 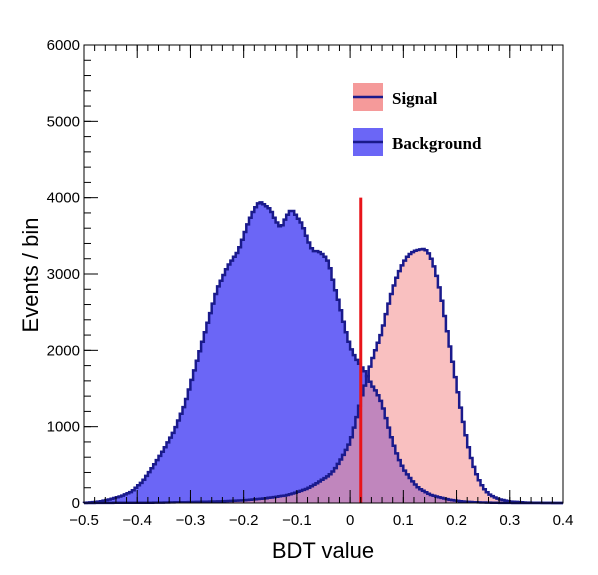 I want to click on legend-item-signal: Signal, so click(x=395, y=97).